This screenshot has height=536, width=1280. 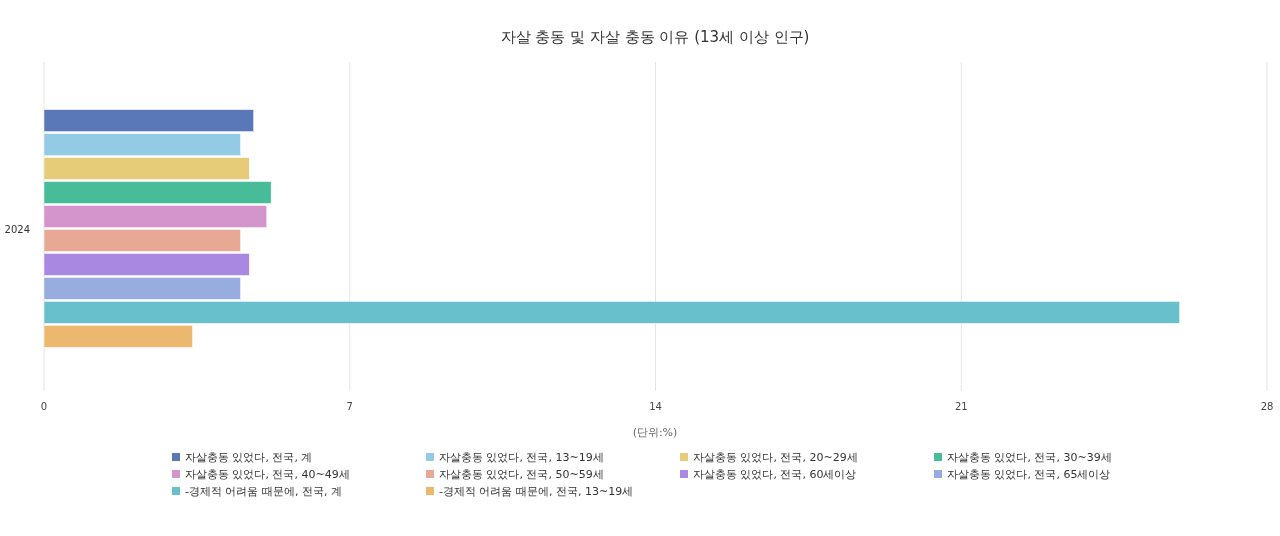 What do you see at coordinates (521, 457) in the screenshot?
I see `legend-label: 자살충동 있었다, 전국, 13~19세` at bounding box center [521, 457].